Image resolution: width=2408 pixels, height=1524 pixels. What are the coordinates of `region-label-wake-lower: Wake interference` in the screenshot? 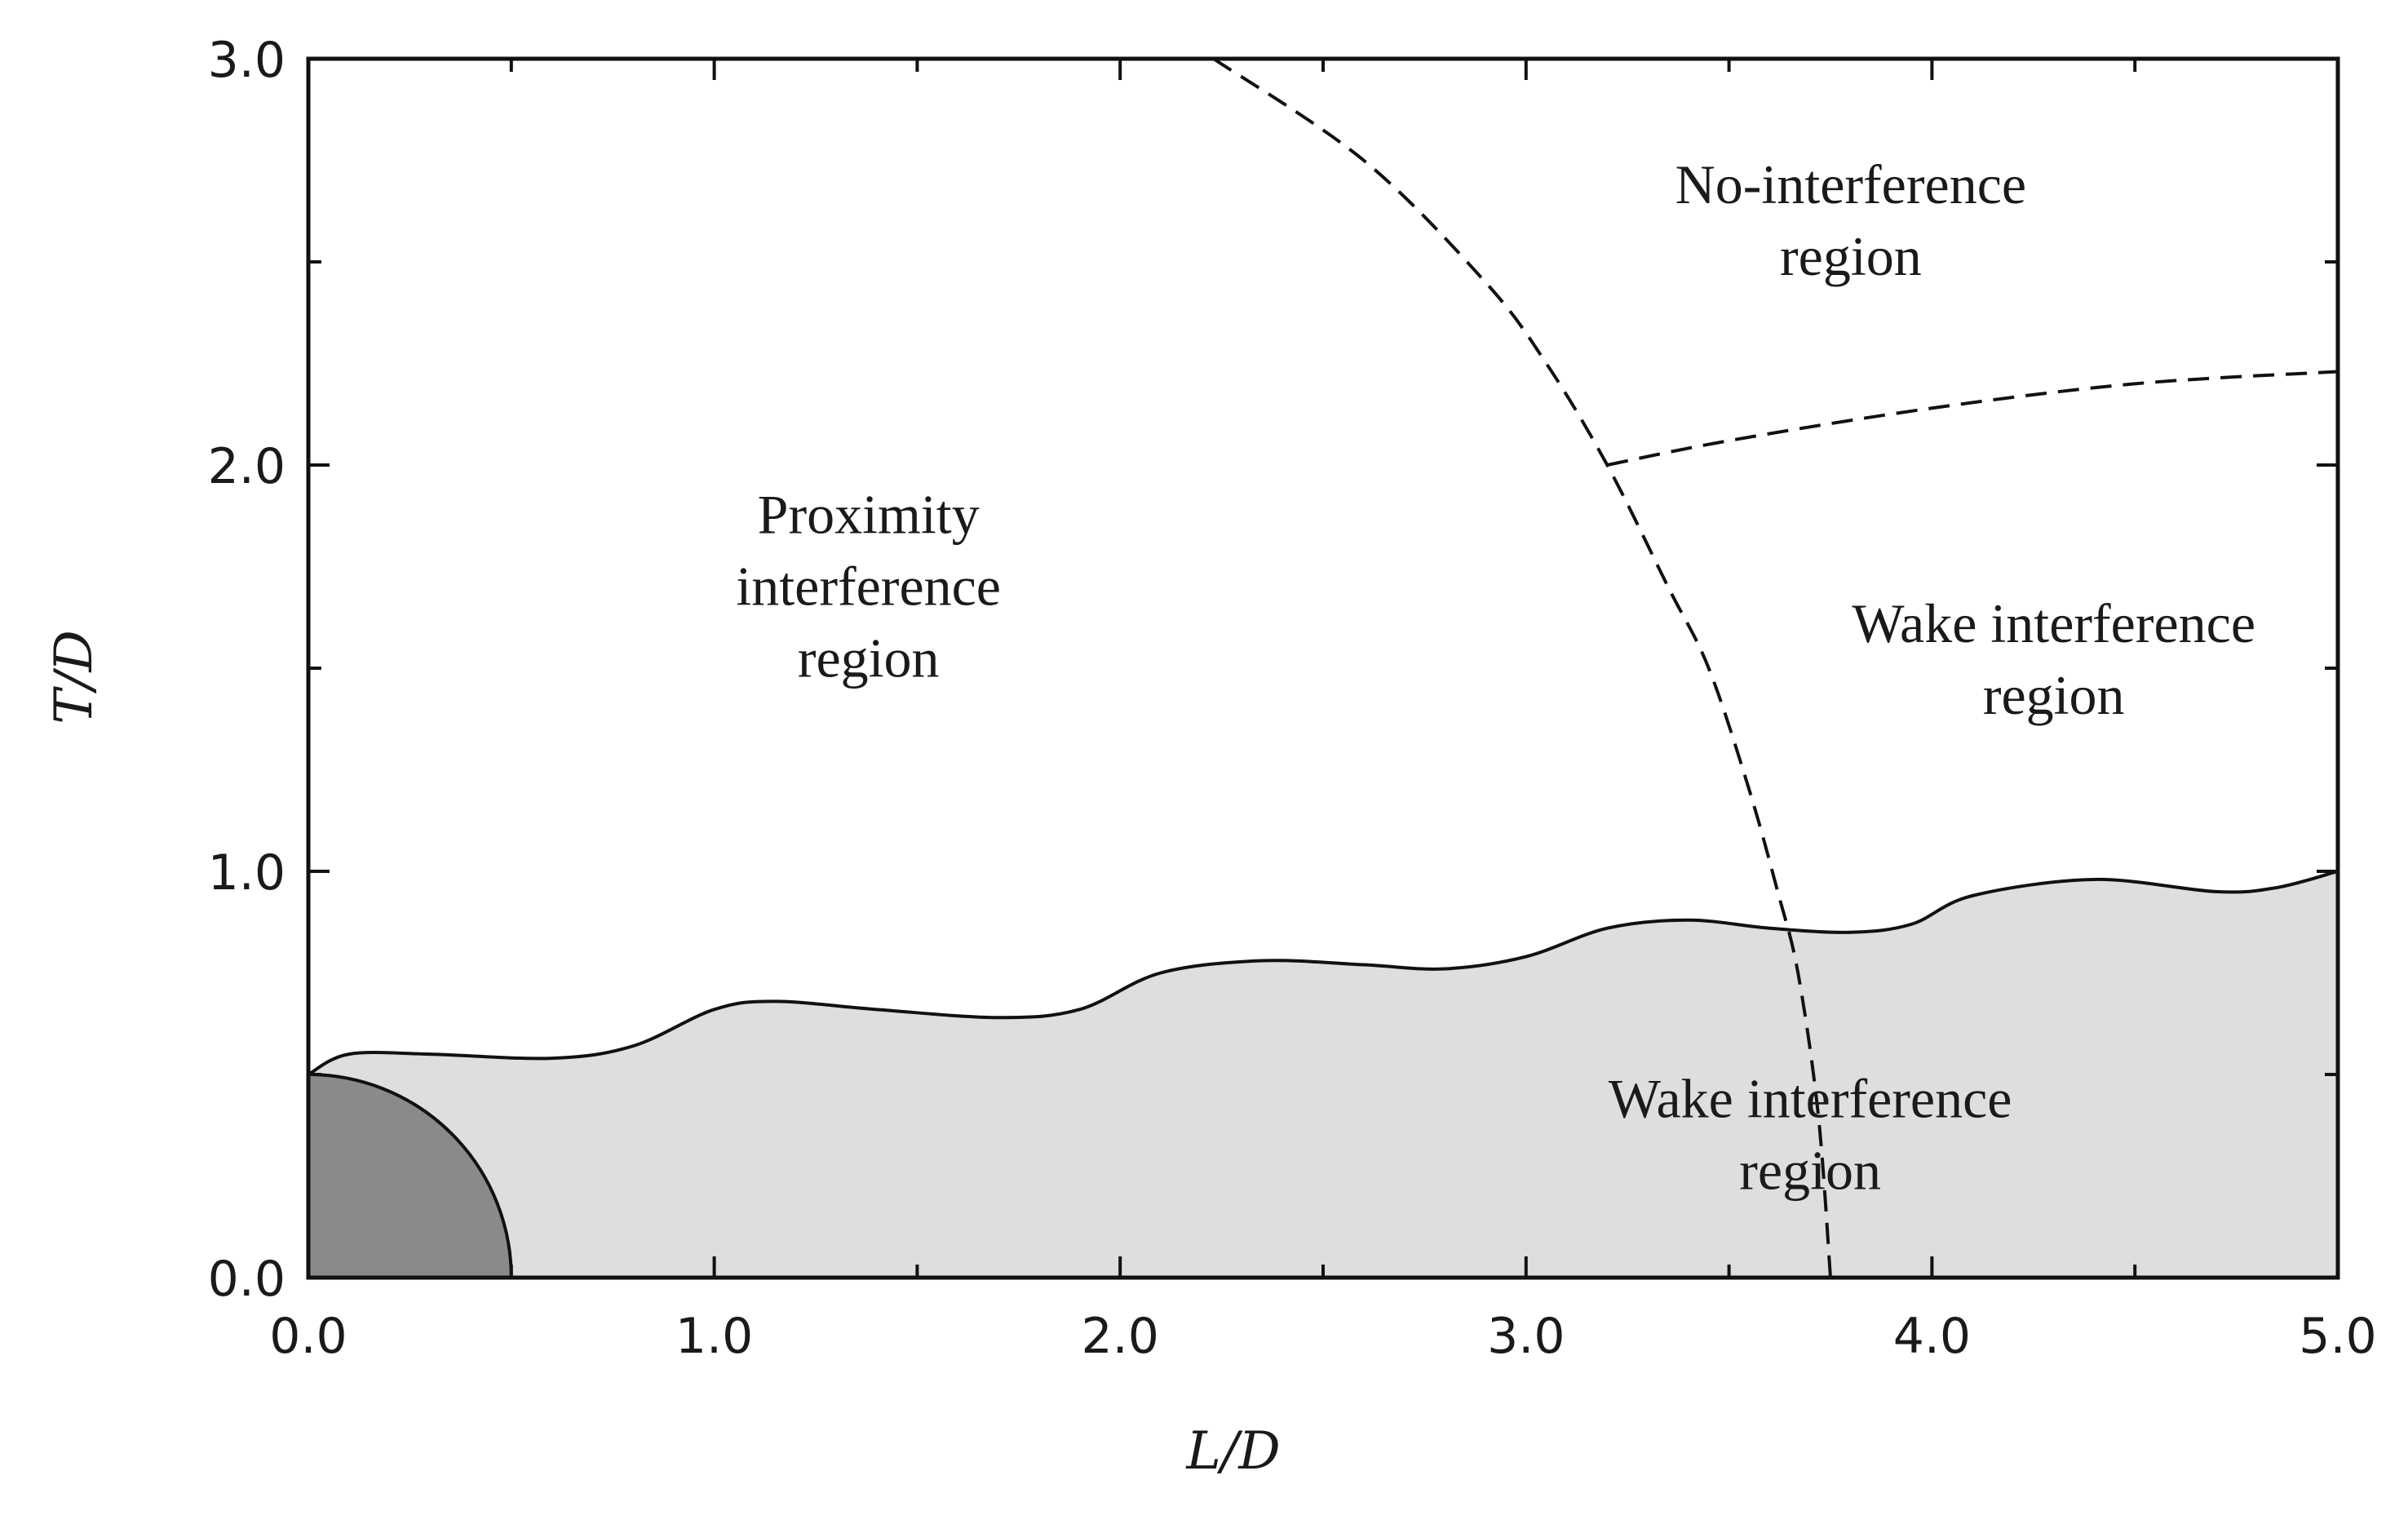 It's located at (1810, 1099).